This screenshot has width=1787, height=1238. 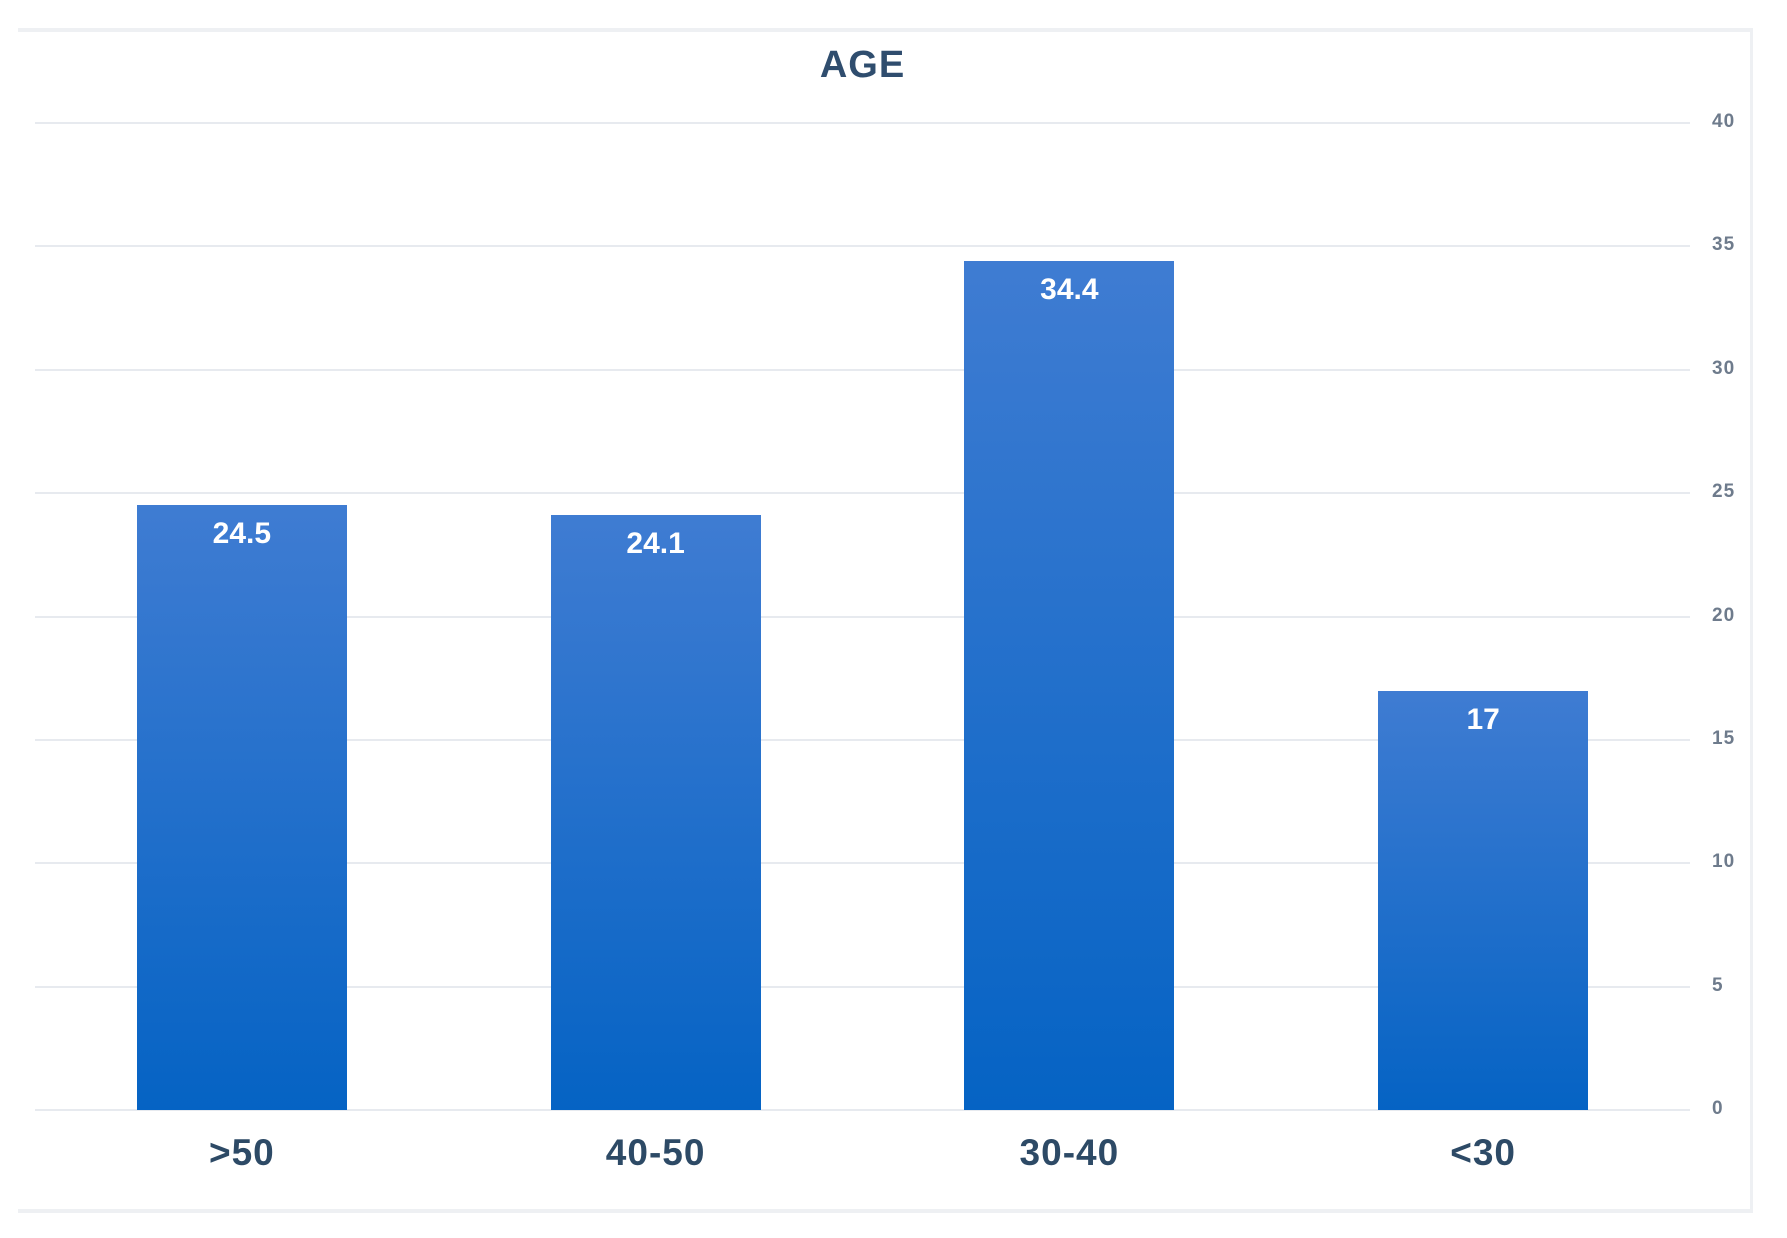 What do you see at coordinates (1751, 620) in the screenshot?
I see `chart-border-right` at bounding box center [1751, 620].